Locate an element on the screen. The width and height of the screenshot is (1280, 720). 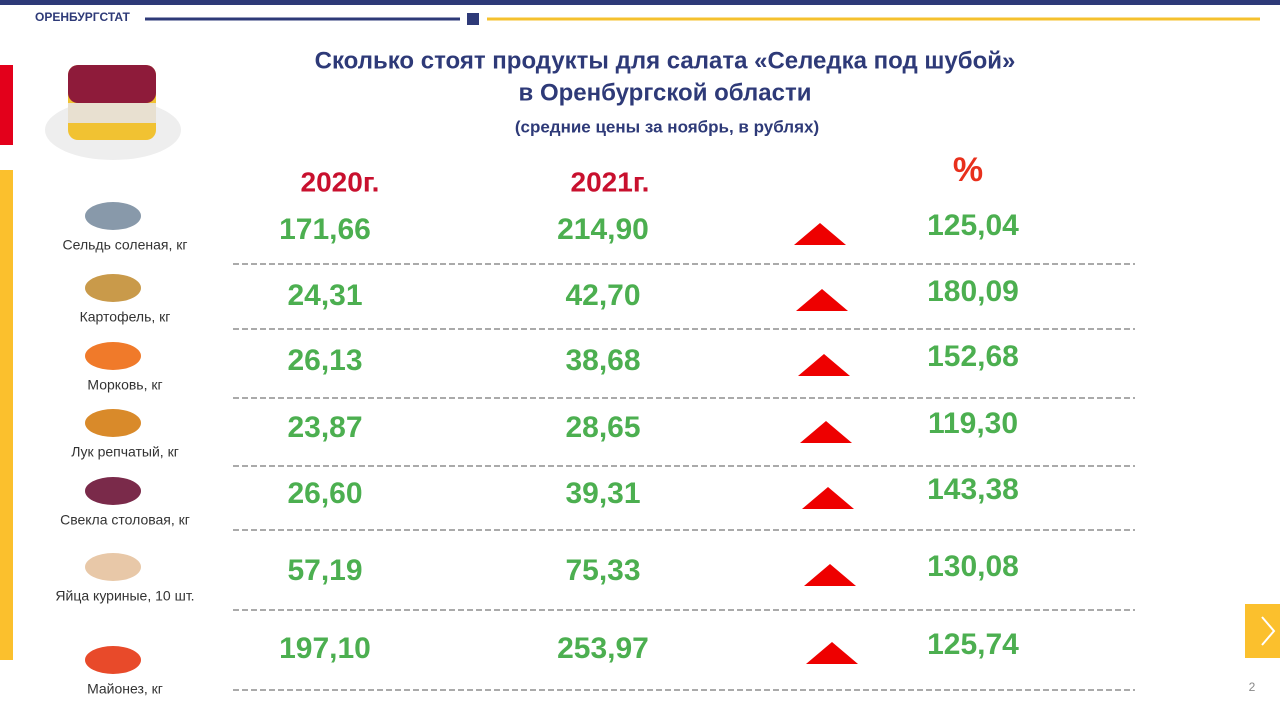
percent: 125,74 is located at coordinates (973, 644).